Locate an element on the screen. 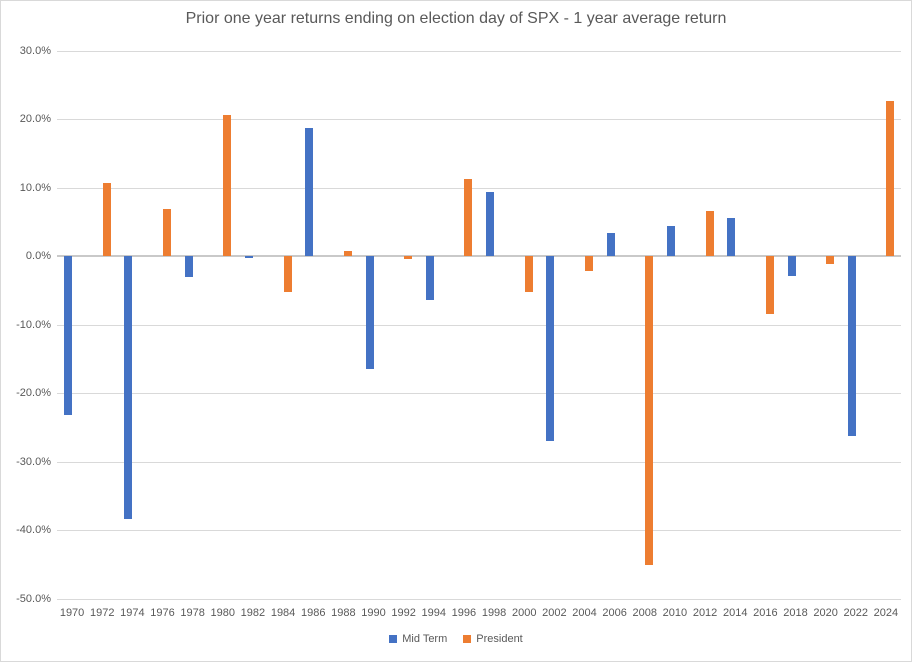 The image size is (912, 662). bar-mid-term-1998 is located at coordinates (490, 224).